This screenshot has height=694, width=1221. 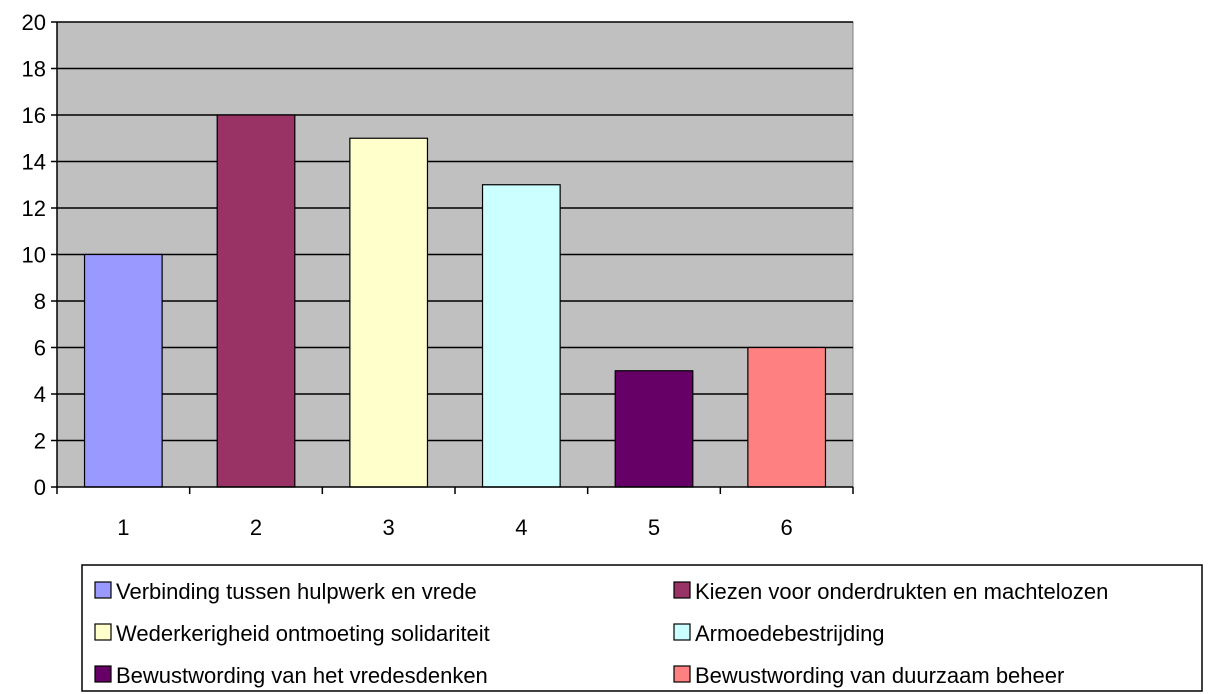 I want to click on y-tick-label: 12, so click(x=34, y=208).